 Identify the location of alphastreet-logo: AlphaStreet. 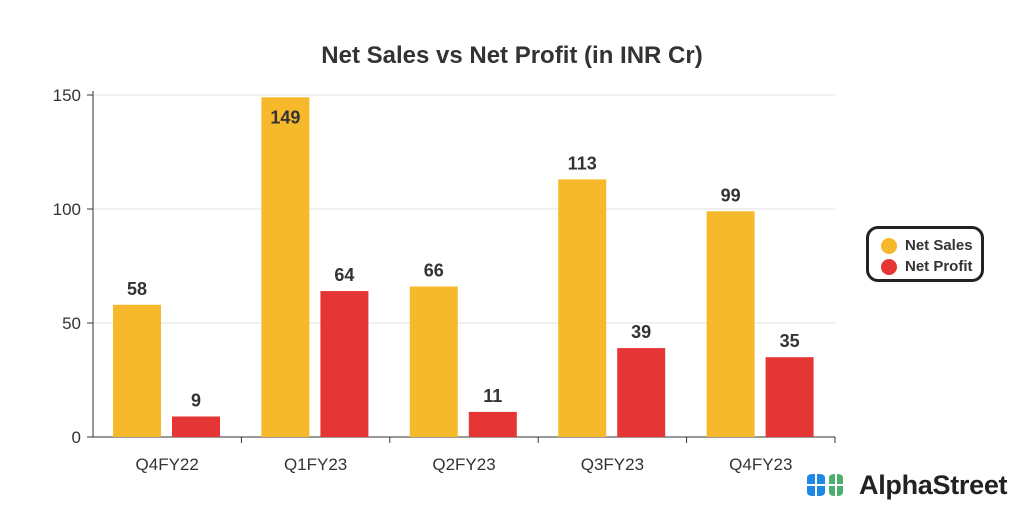
(906, 485).